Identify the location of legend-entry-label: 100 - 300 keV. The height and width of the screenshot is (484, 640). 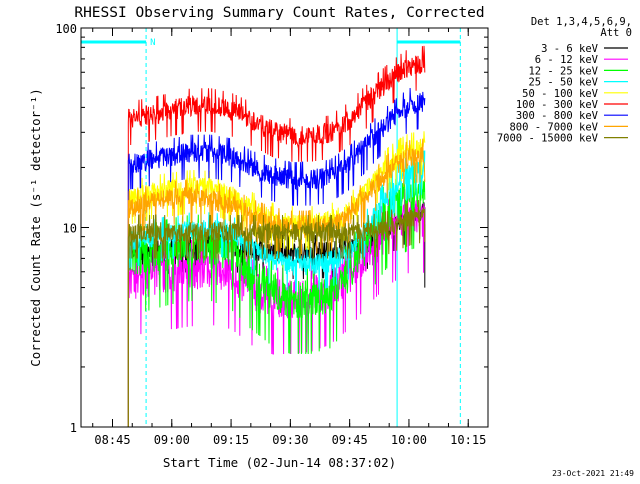
(557, 105).